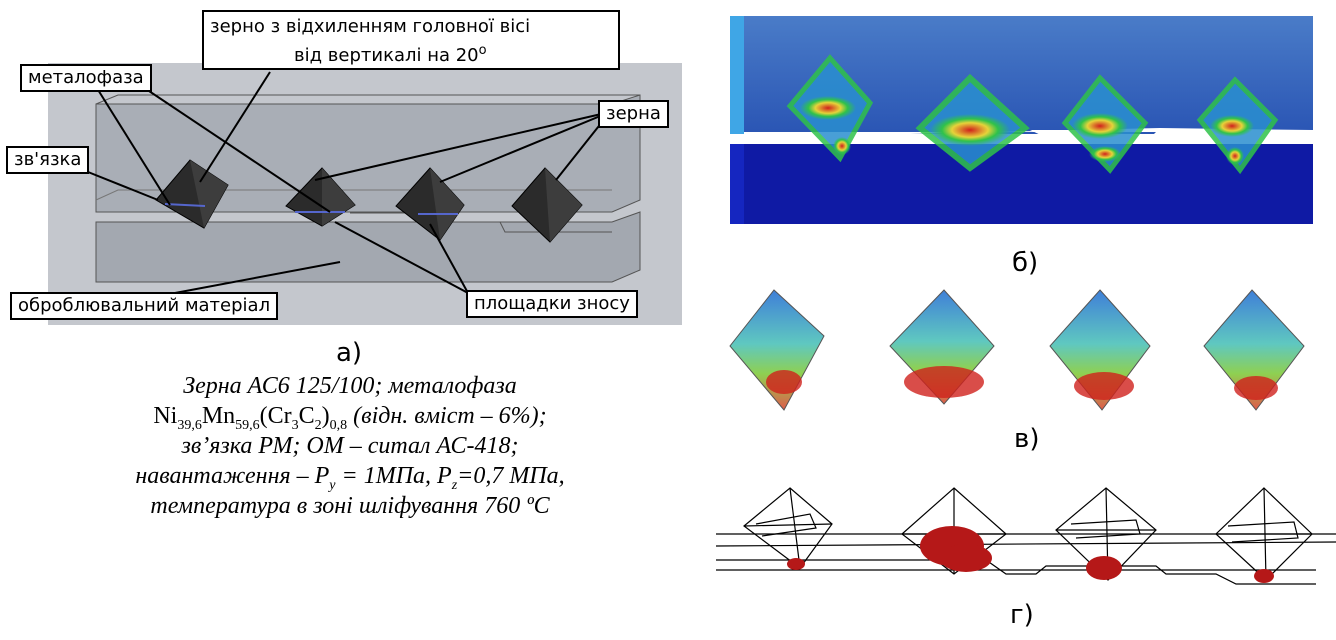 The image size is (1336, 640). Describe the element at coordinates (1027, 439) in the screenshot. I see `panel-c-letter: в)` at that location.